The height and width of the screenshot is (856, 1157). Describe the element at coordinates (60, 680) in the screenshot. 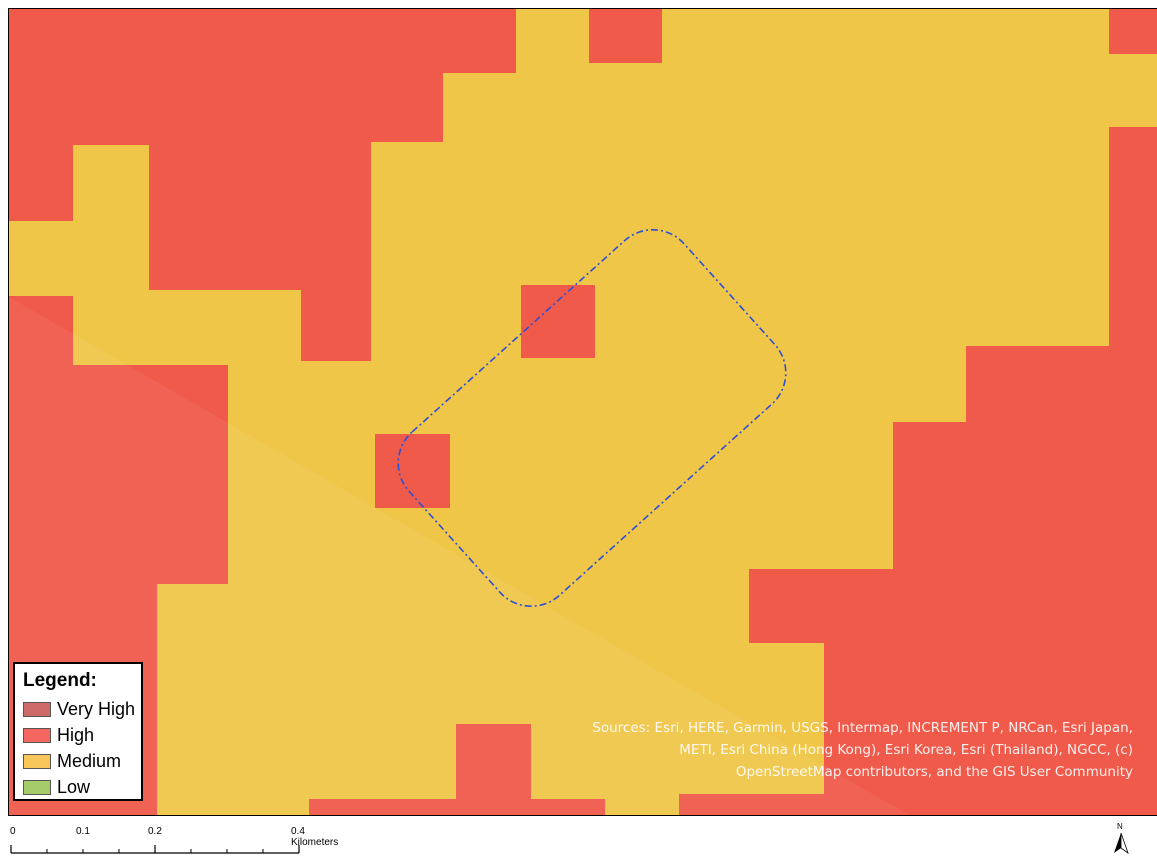

I see `legend-title: Legend:` at that location.